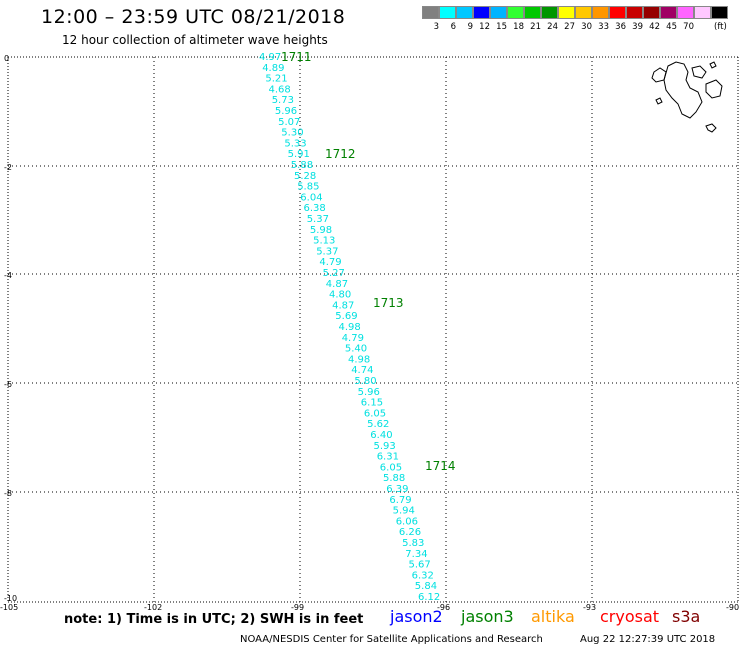  Describe the element at coordinates (10, 598) in the screenshot. I see `lat-tick-label: -10` at that location.